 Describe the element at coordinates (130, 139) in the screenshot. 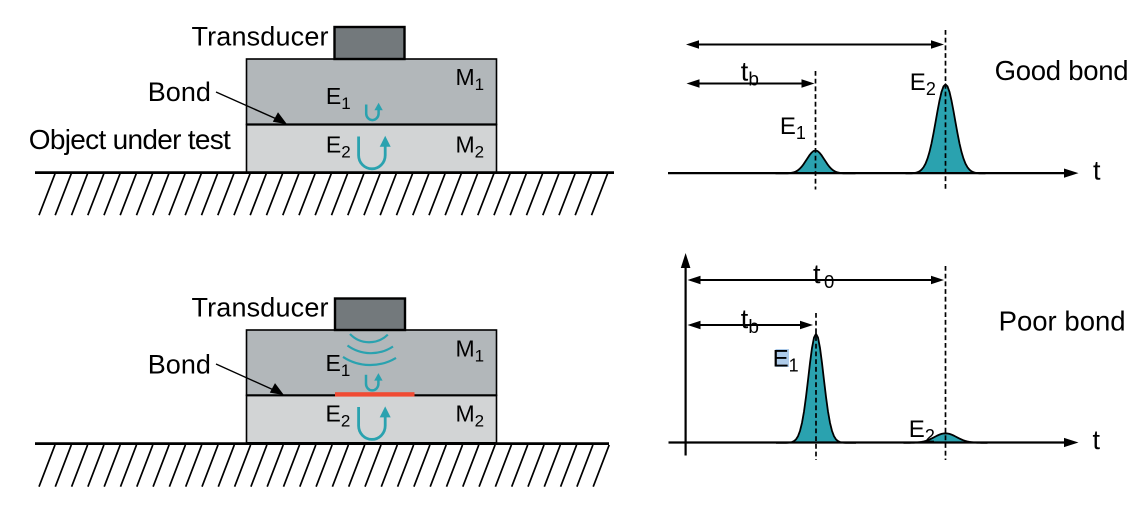

I see `svg-text: Object under test` at that location.